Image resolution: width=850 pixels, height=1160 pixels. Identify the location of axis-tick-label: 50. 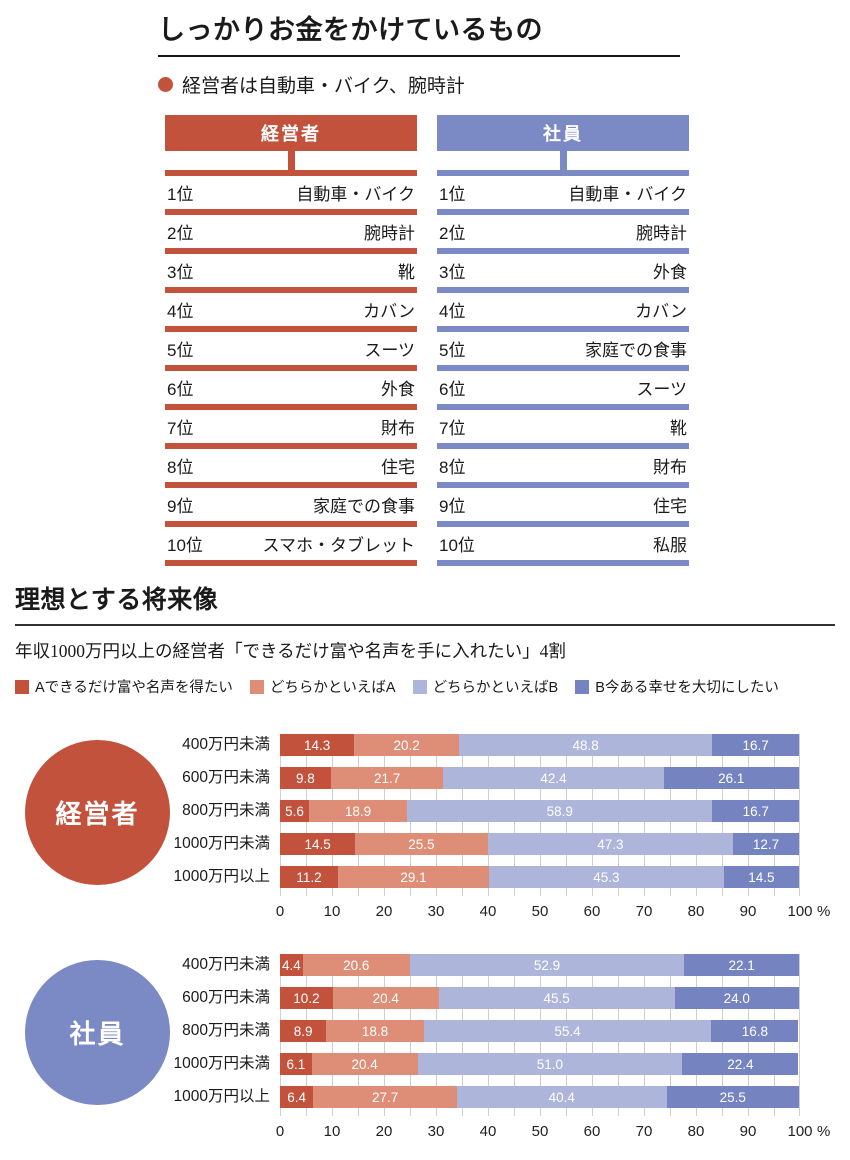
(540, 1131).